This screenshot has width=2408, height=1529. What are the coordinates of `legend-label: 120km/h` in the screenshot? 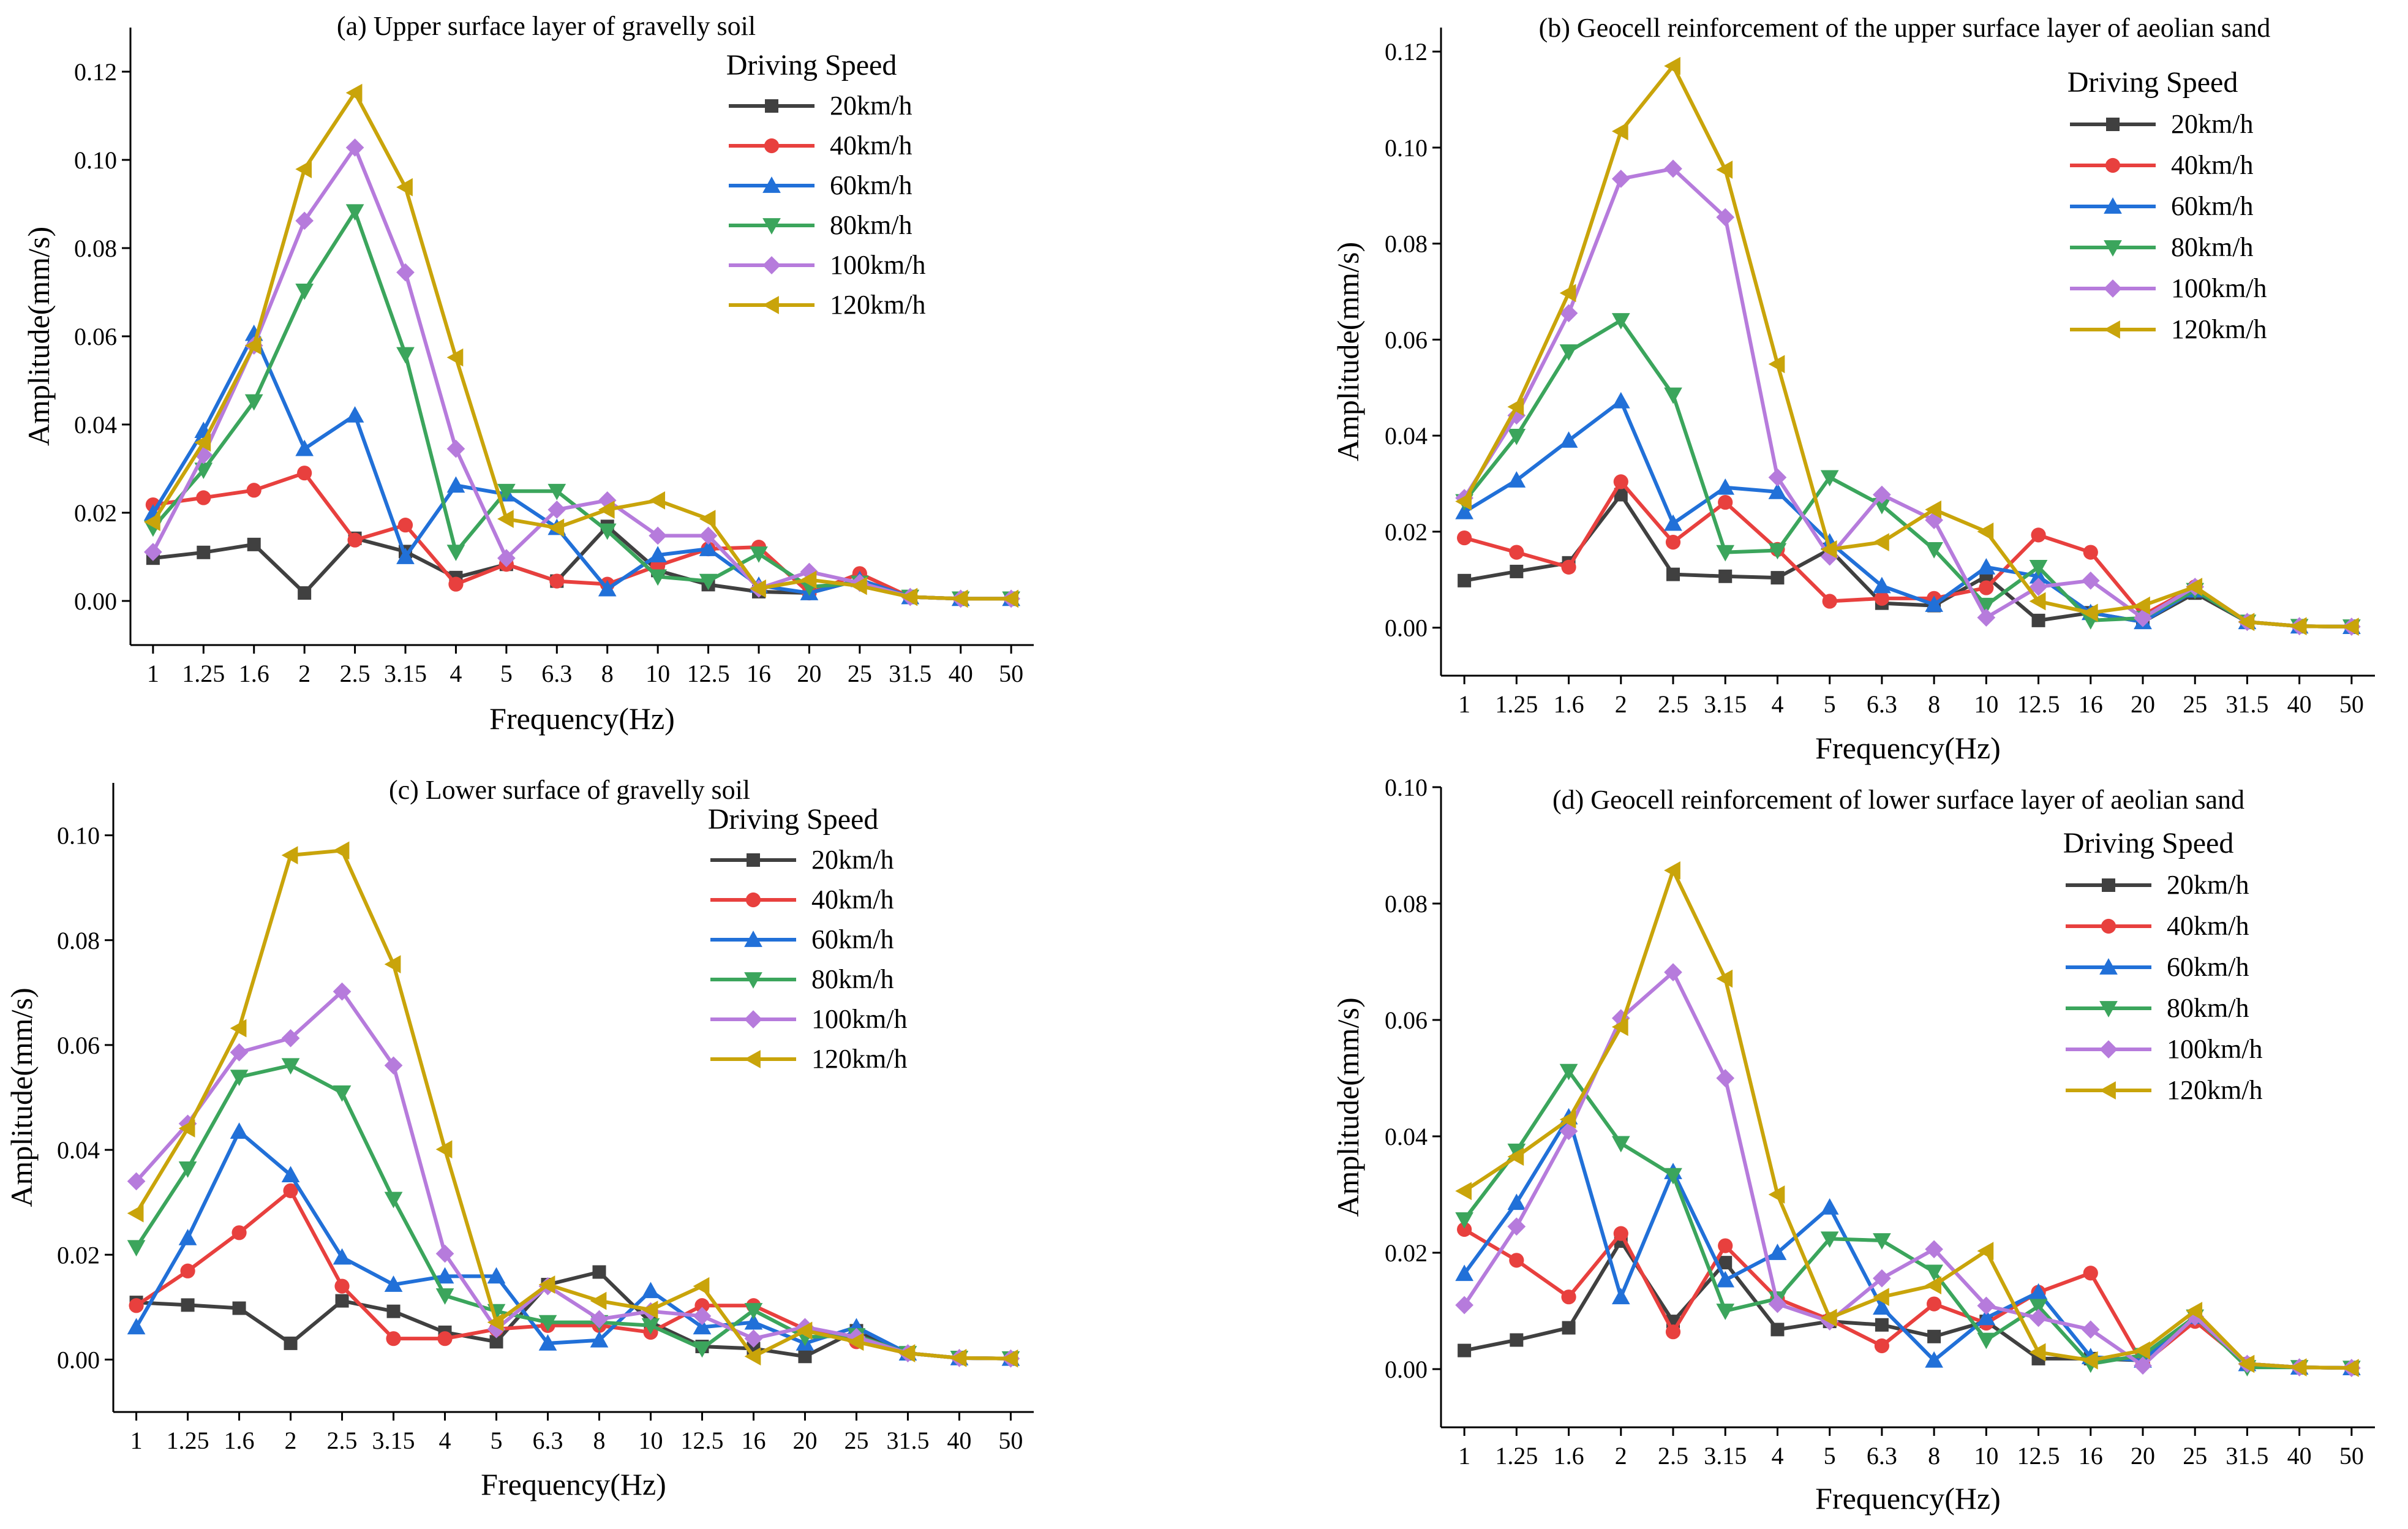 It's located at (859, 1059).